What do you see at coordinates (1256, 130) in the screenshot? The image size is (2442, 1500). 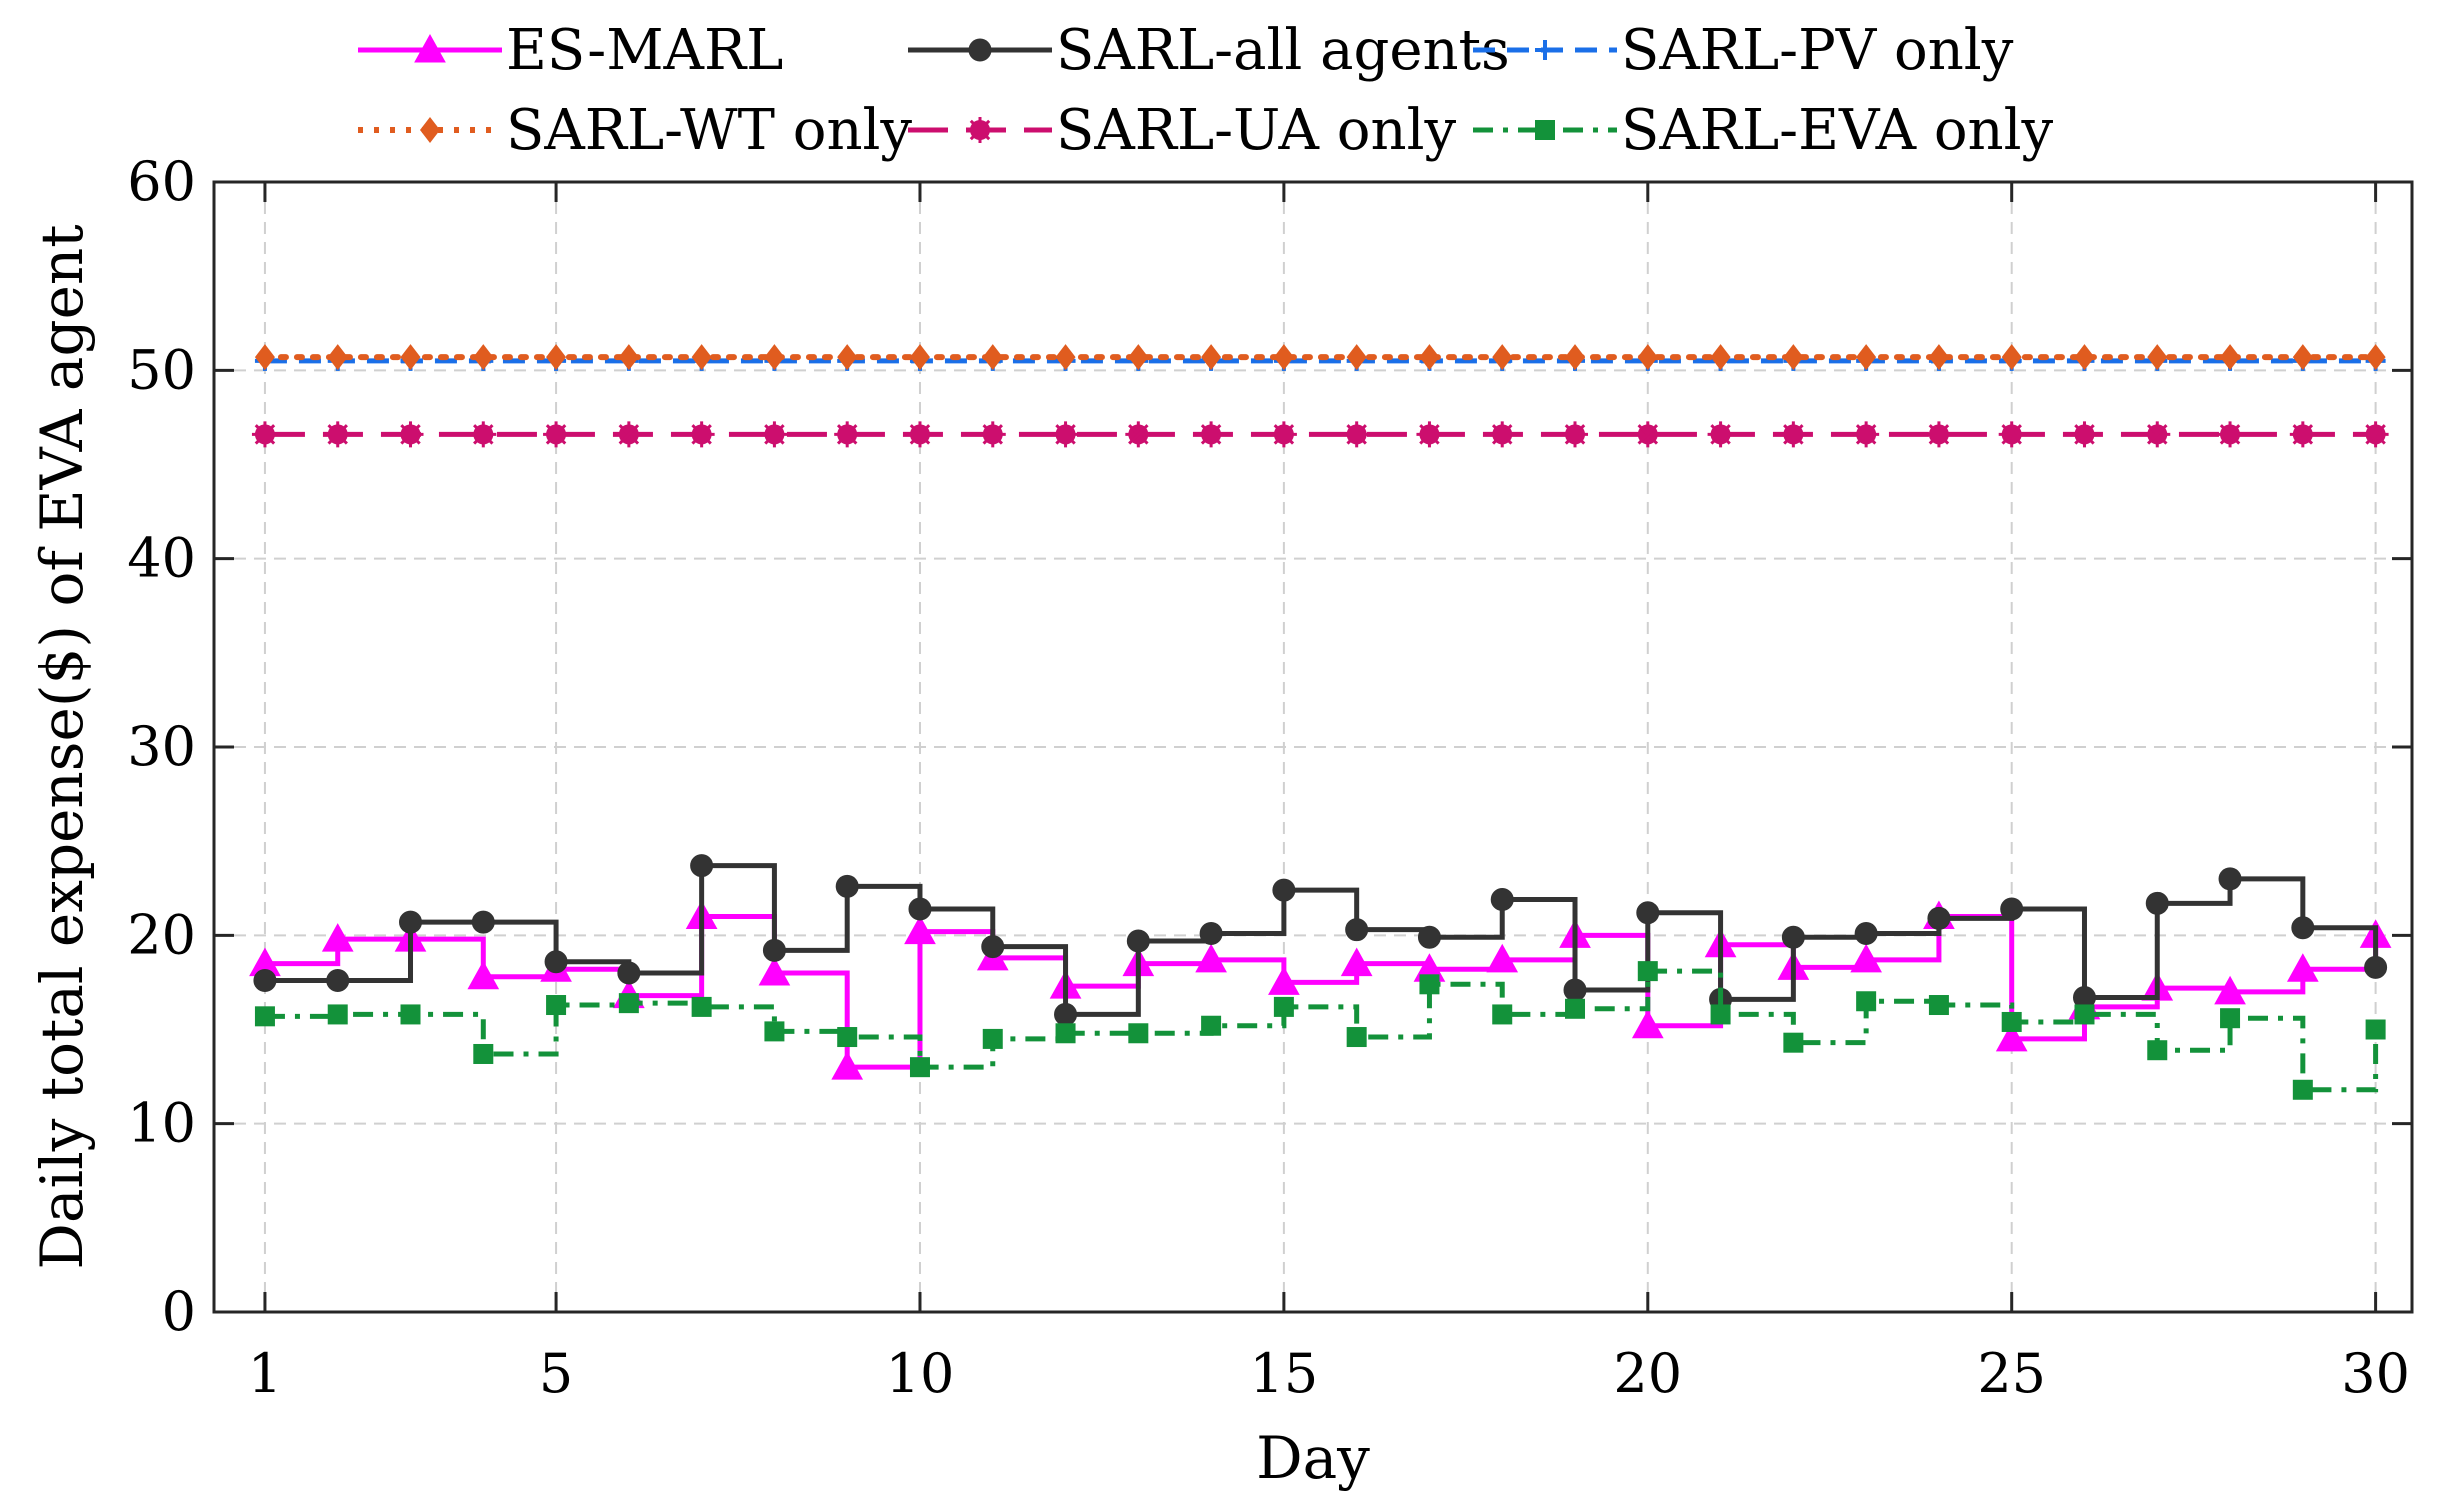 I see `legend-label: SARL-UA only` at bounding box center [1256, 130].